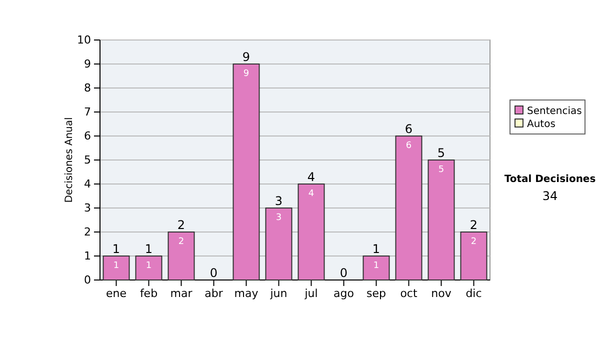 The image size is (600, 340). Describe the element at coordinates (441, 153) in the screenshot. I see `total-label: 5` at that location.